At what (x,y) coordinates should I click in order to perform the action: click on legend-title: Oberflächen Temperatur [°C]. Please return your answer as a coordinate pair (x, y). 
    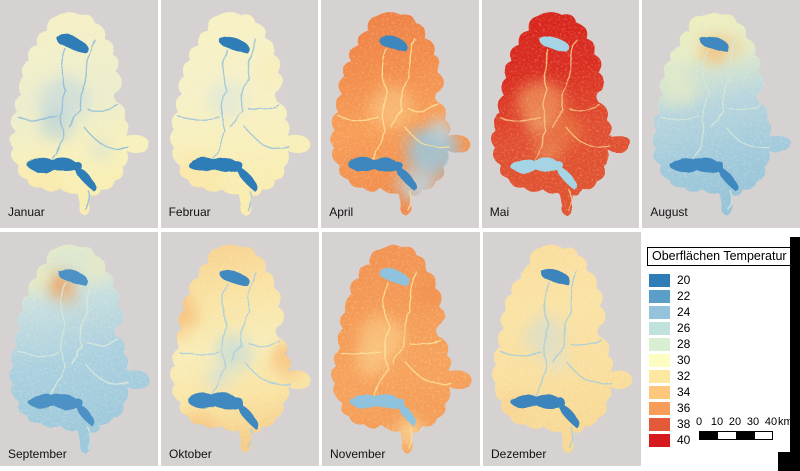
    Looking at the image, I should click on (723, 256).